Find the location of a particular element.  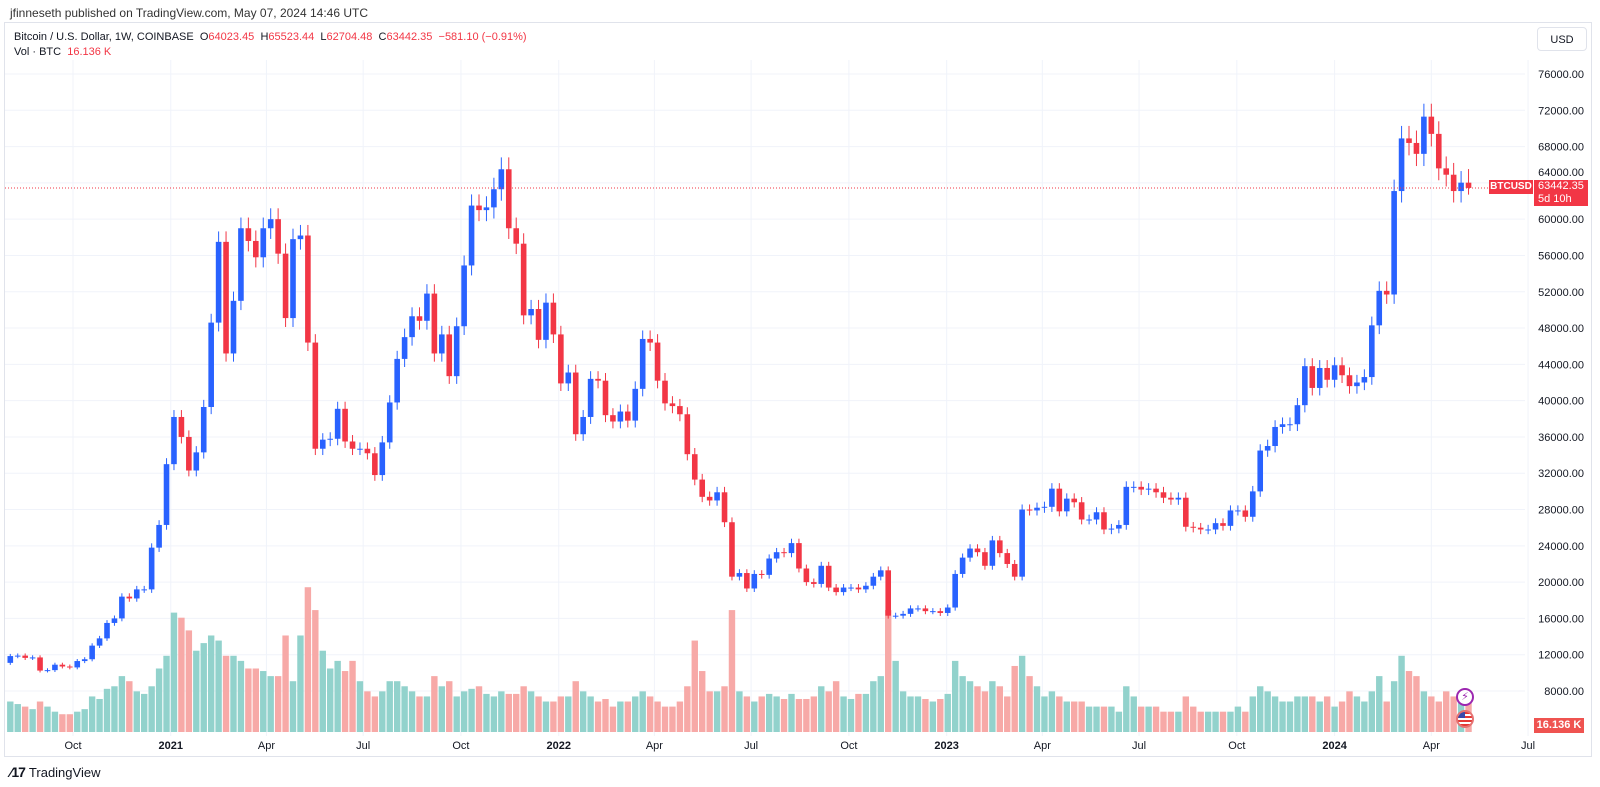

y-tick-label: 32000.00 is located at coordinates (1561, 474).